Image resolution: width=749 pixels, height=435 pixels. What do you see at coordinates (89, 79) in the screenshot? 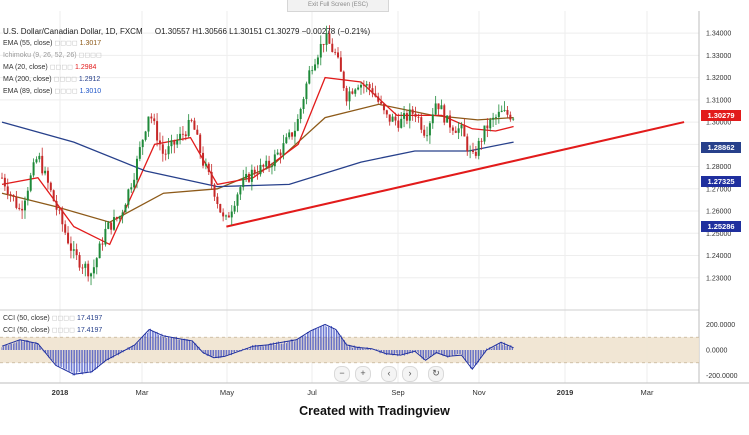
I see `indicator-value: 1.2912` at bounding box center [89, 79].